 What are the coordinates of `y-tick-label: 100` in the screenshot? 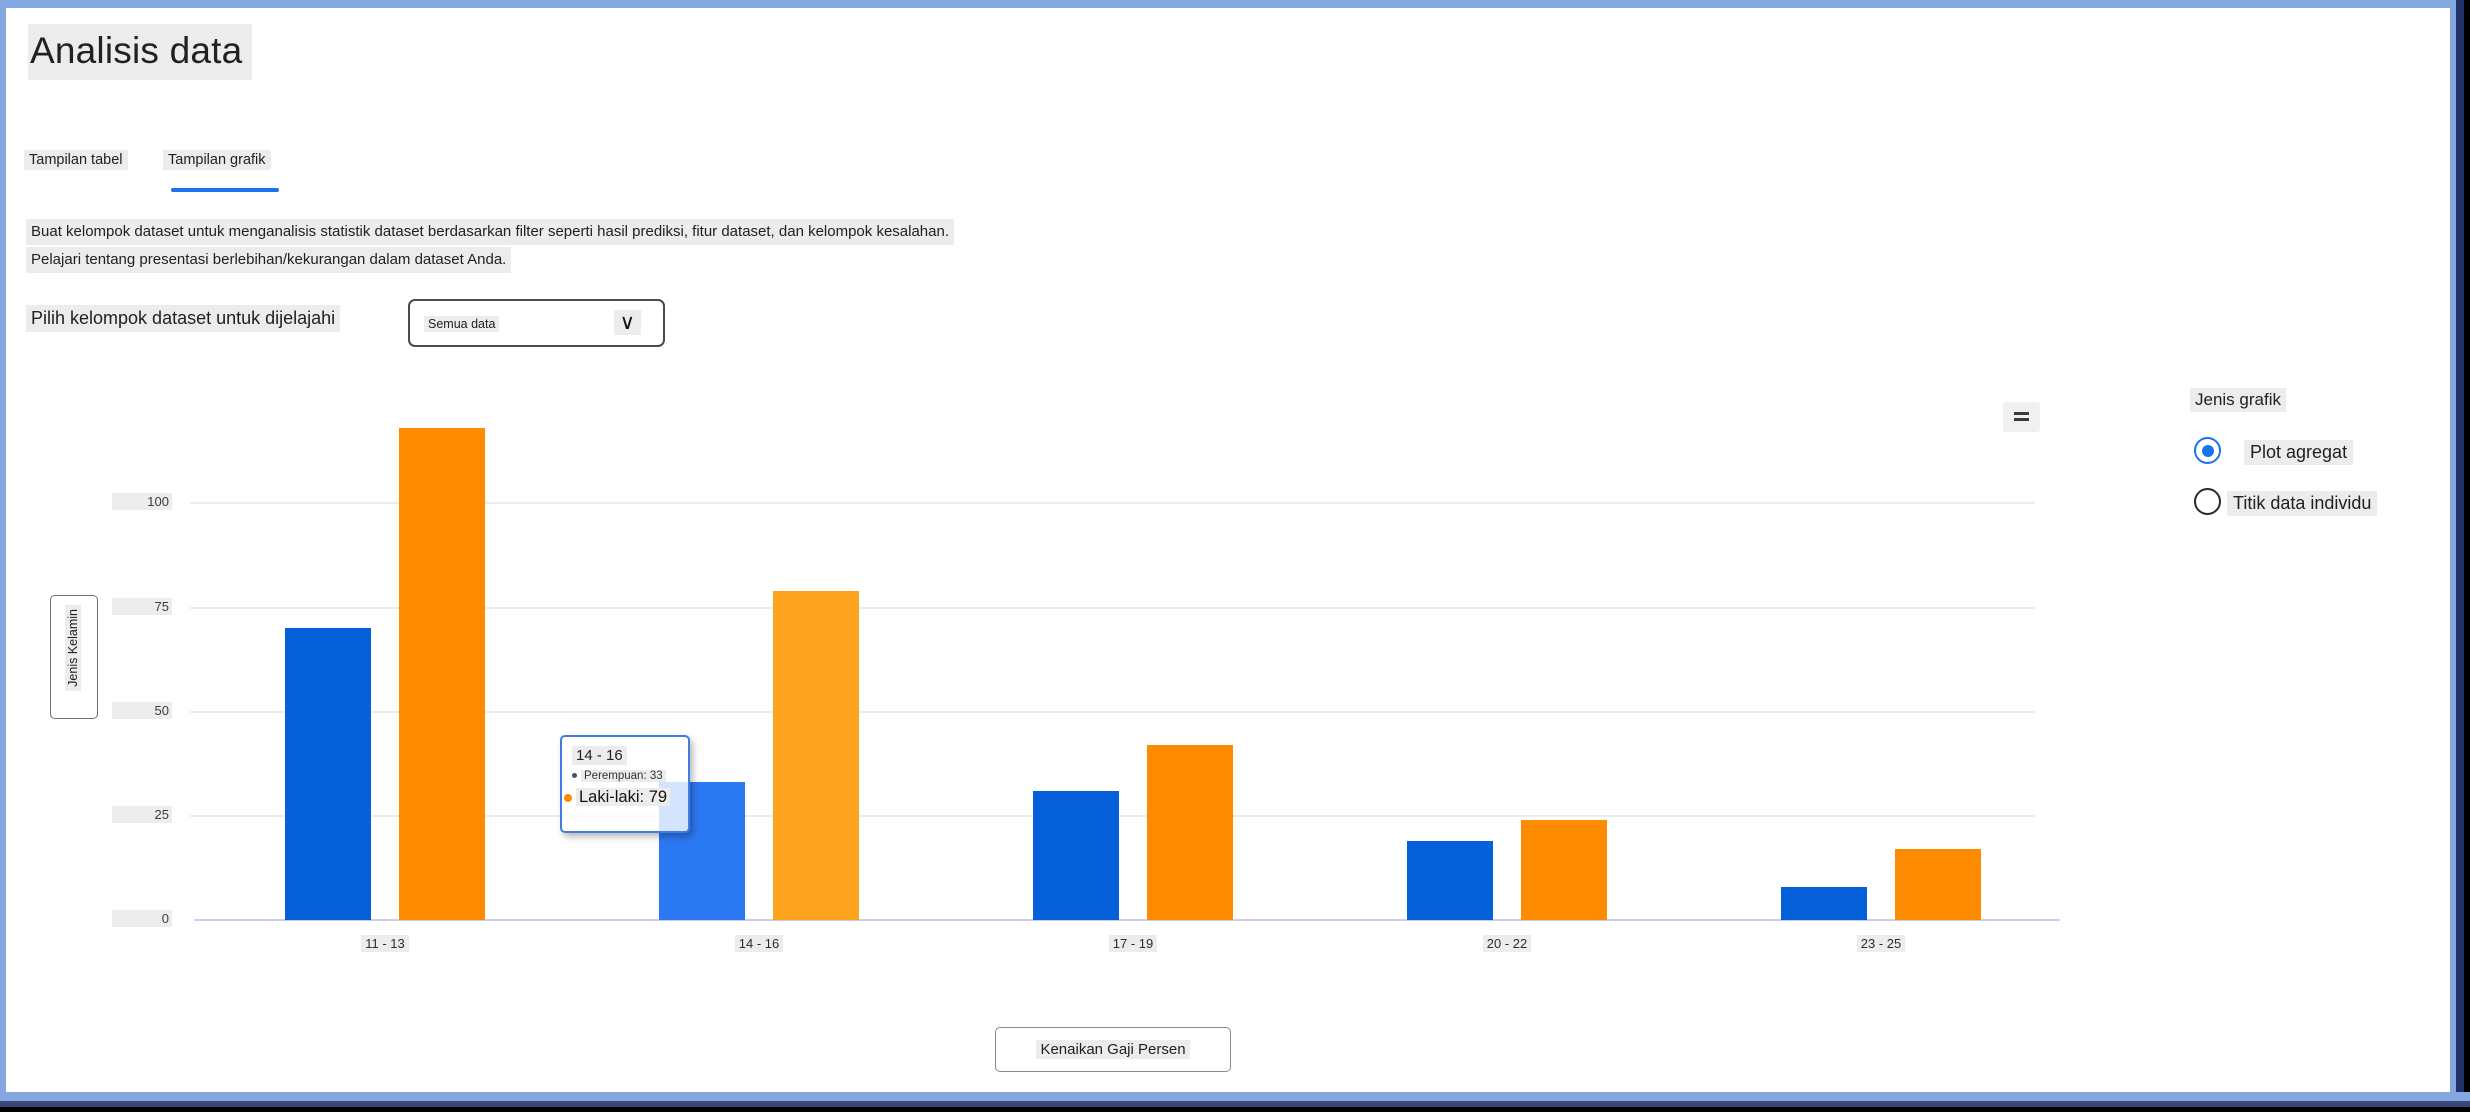 It's located at (142, 502).